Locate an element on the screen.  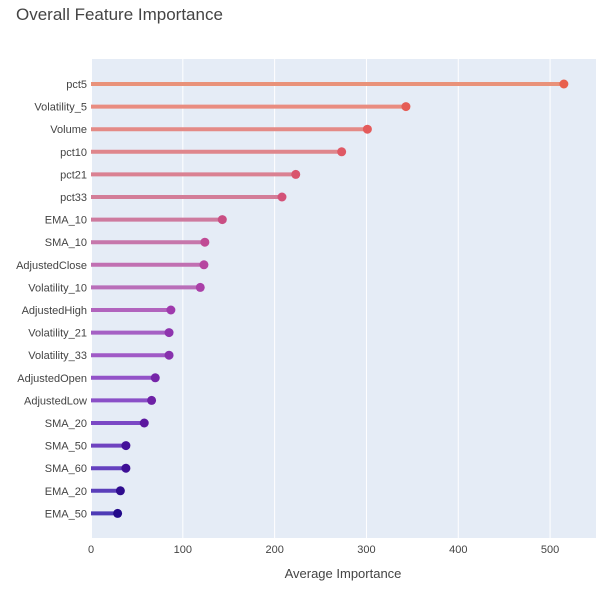
y-tick-label: SMA_20 is located at coordinates (66, 424).